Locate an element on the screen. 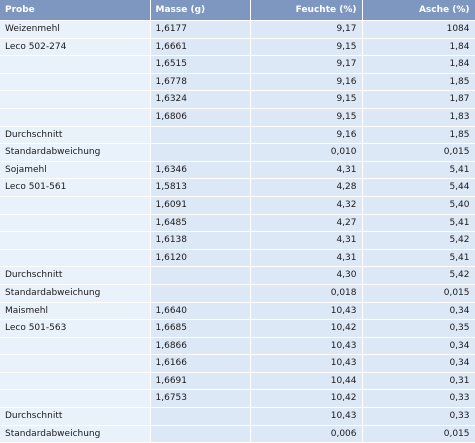  table-row: 1,6806 9,15 1,83 is located at coordinates (237, 117).